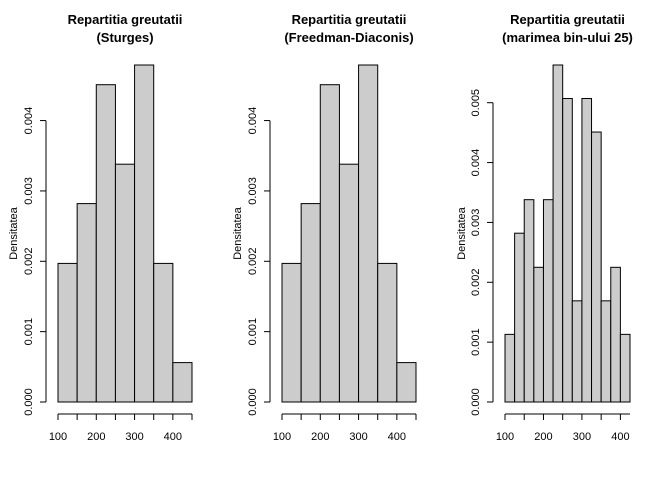 Image resolution: width=672 pixels, height=480 pixels. I want to click on y-tick-label: 0.005, so click(476, 103).